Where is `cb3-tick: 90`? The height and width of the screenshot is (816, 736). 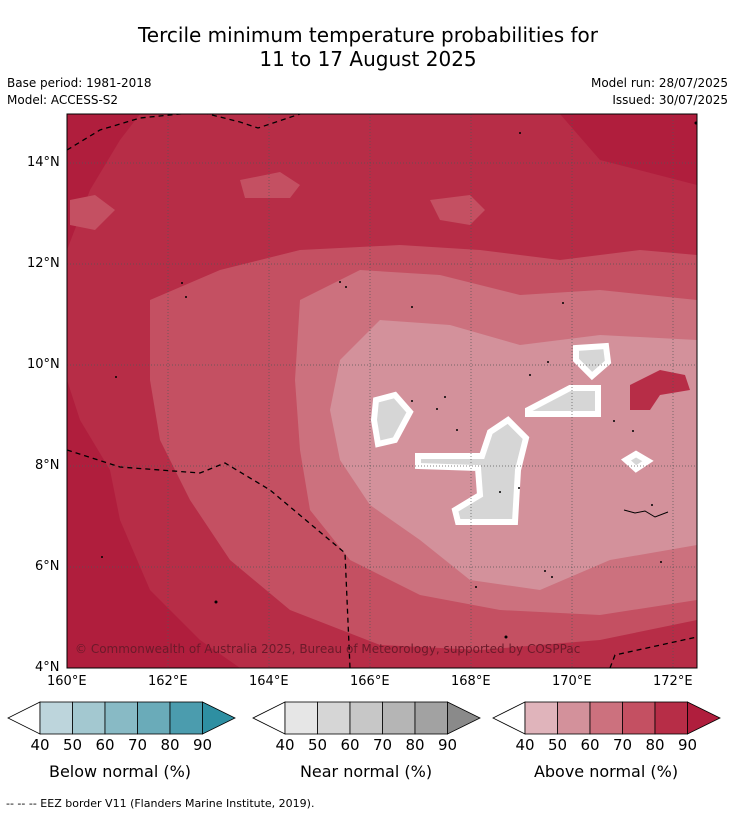
cb3-tick: 90 is located at coordinates (687, 745).